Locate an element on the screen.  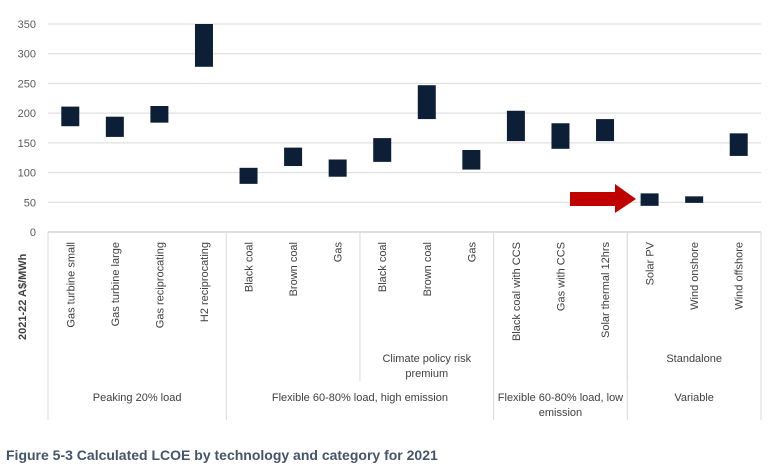
group-label: Variable is located at coordinates (694, 398).